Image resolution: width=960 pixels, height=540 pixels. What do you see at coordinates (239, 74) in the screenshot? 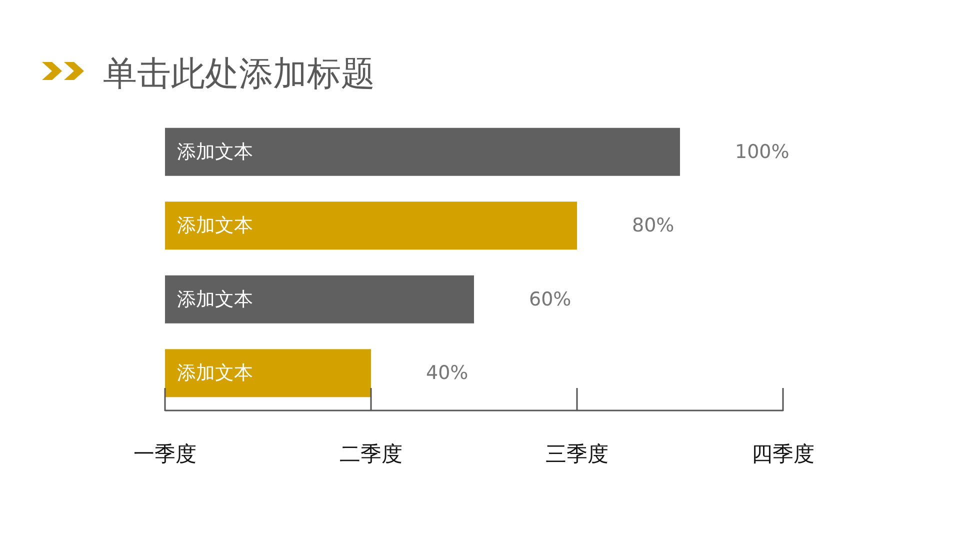
I see `chart-title: 单击此处添加标题` at bounding box center [239, 74].